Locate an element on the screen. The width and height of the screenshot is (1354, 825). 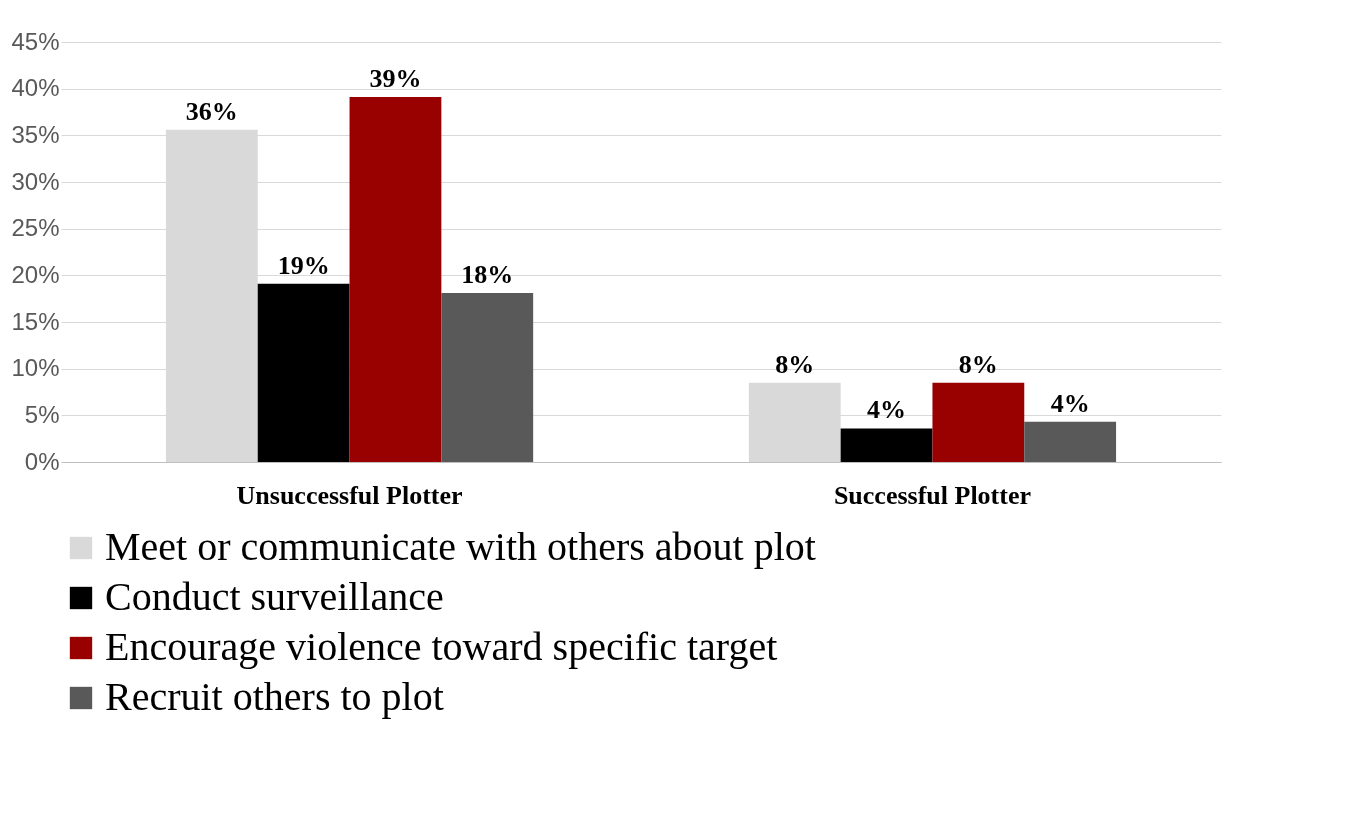
x-tick-label: Successful Plotter is located at coordinates (932, 495).